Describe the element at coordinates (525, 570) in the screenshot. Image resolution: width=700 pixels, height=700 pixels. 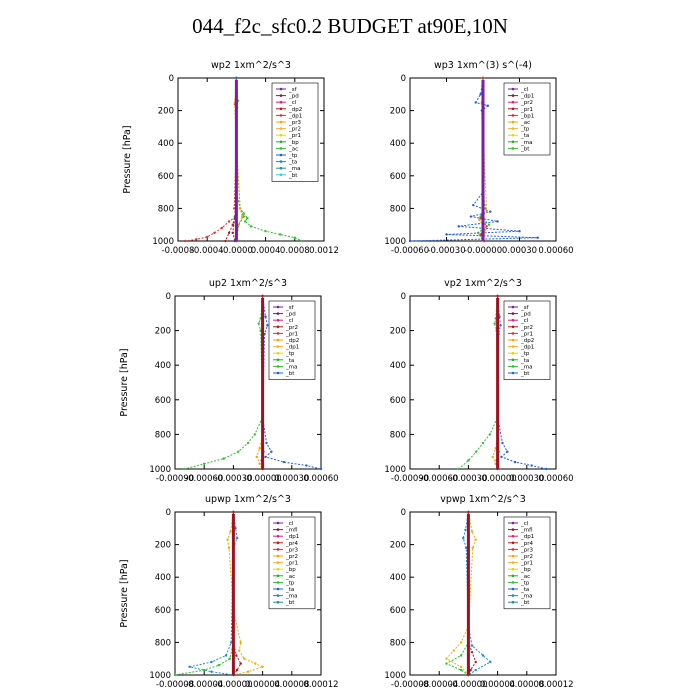
I see `legend-label: _bp` at that location.